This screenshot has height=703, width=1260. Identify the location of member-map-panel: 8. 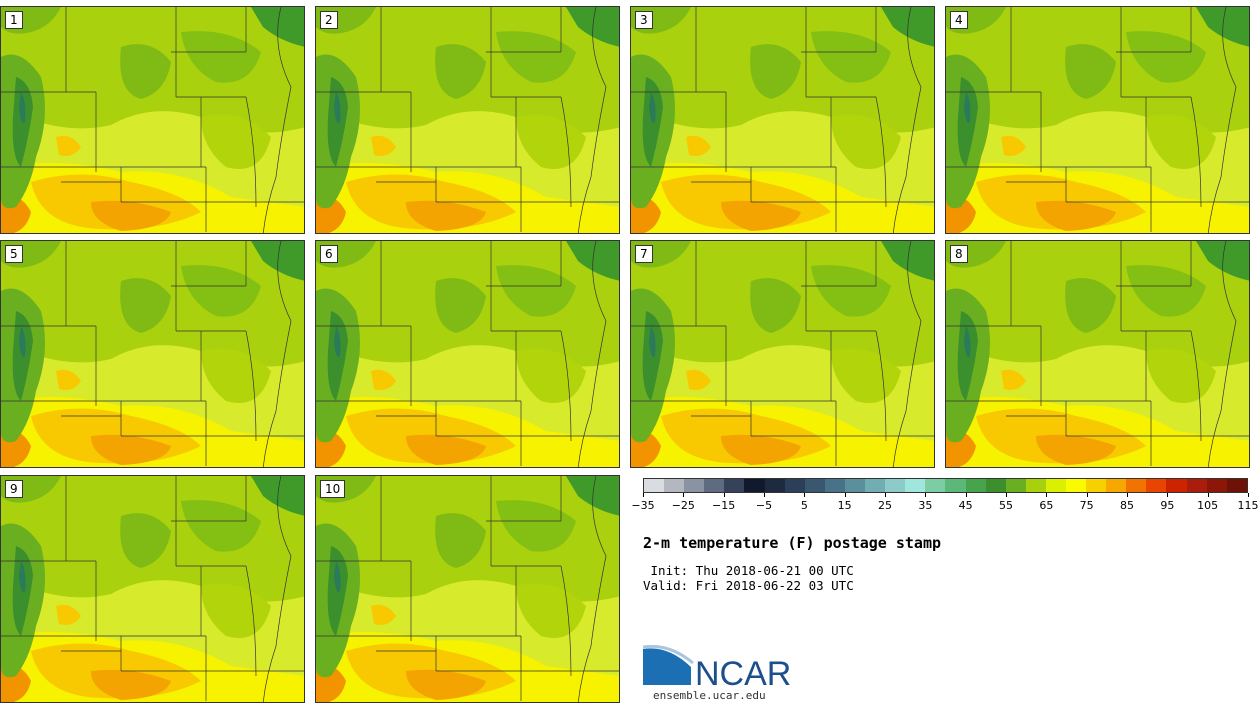
(1097, 354).